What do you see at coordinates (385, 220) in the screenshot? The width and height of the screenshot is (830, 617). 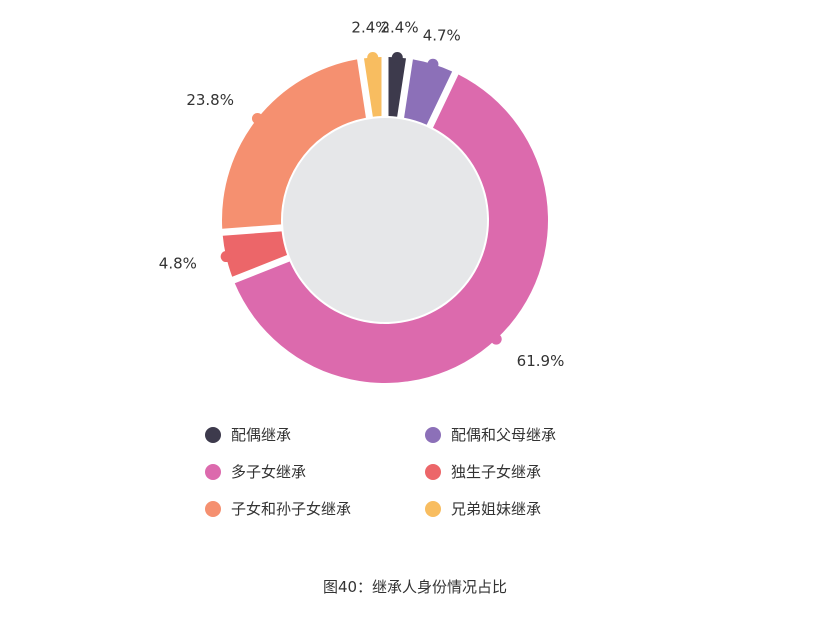 I see `donut-center` at bounding box center [385, 220].